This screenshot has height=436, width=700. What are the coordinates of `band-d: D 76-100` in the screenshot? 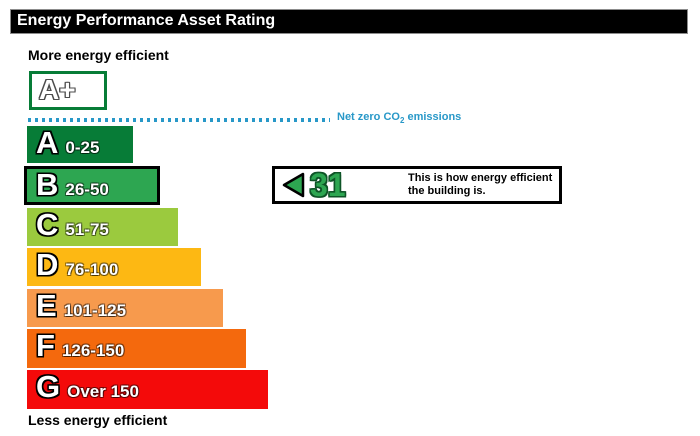 It's located at (114, 267).